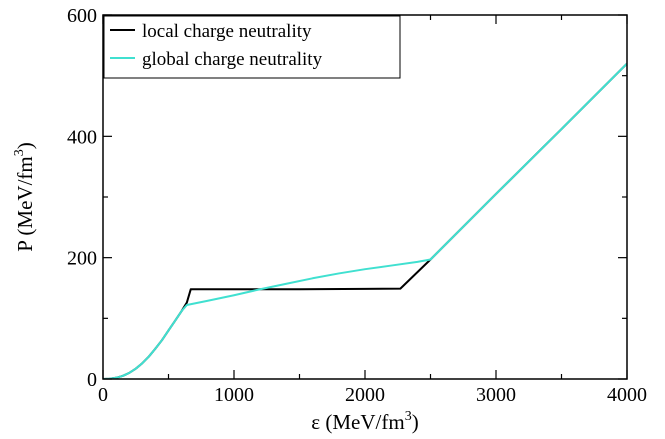 This screenshot has height=439, width=665. Describe the element at coordinates (415, 422) in the screenshot. I see `x-axis-label-close: )` at that location.